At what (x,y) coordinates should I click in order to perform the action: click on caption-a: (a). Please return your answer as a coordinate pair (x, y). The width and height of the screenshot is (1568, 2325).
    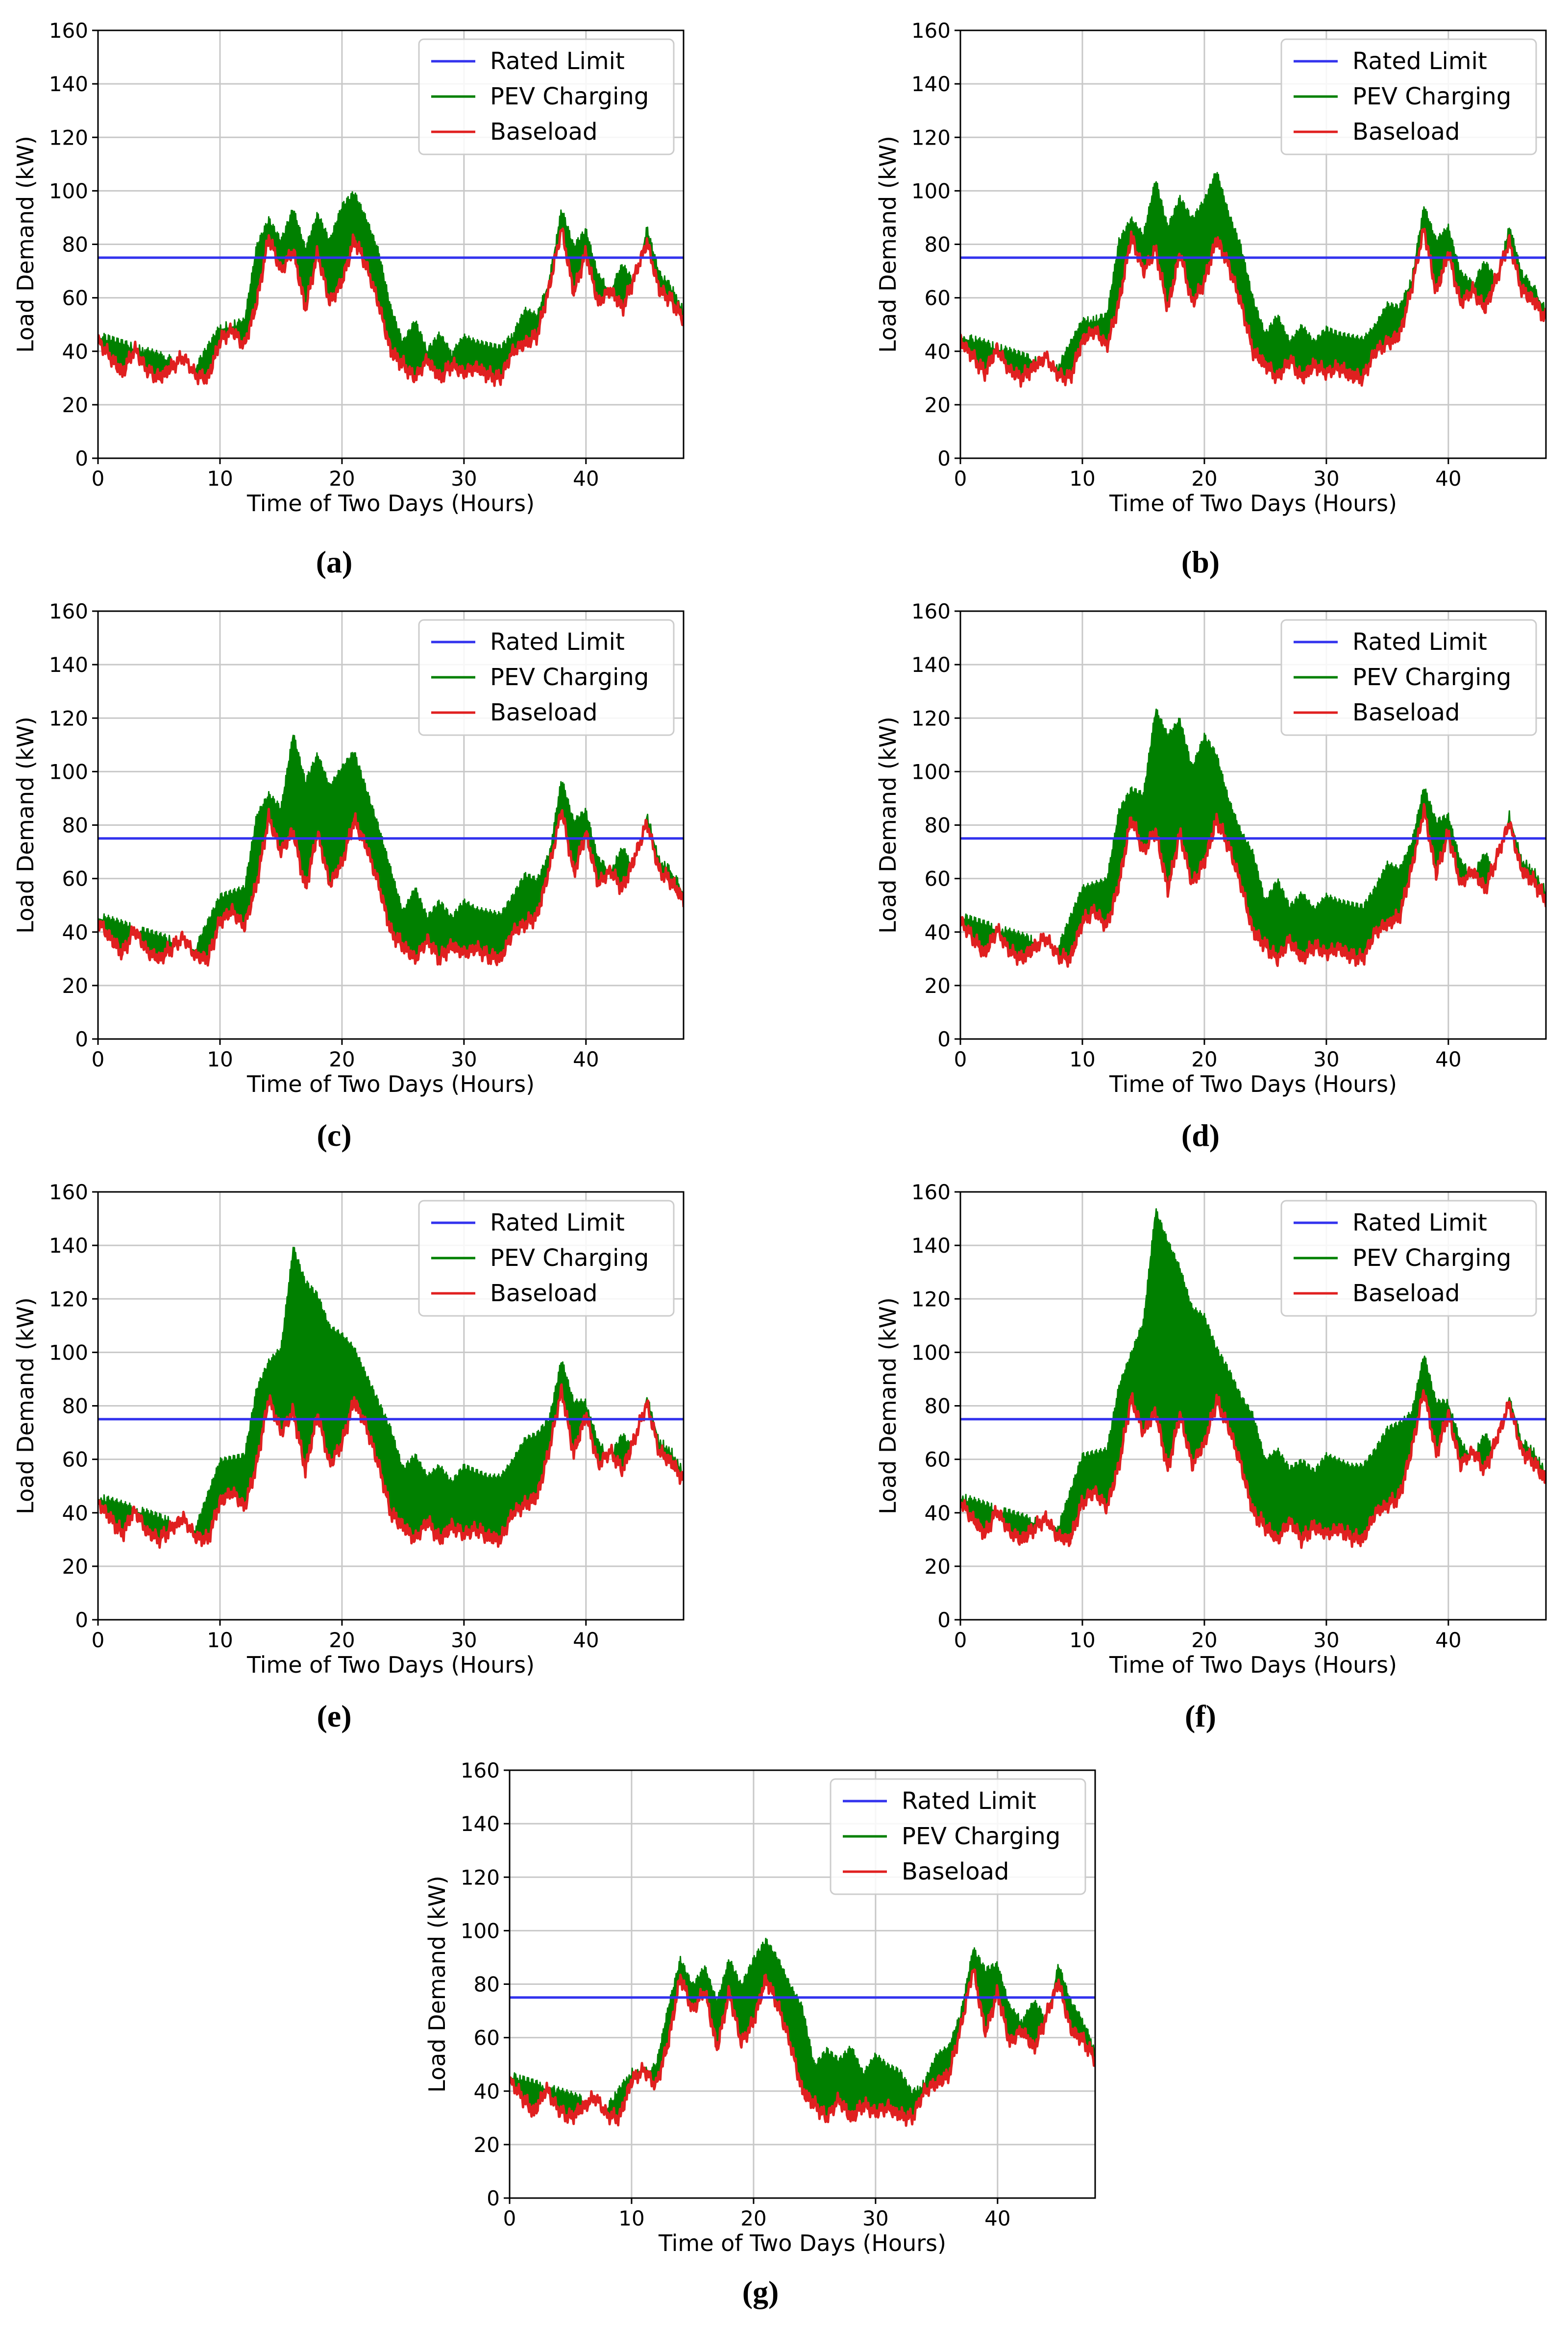
    Looking at the image, I should click on (334, 561).